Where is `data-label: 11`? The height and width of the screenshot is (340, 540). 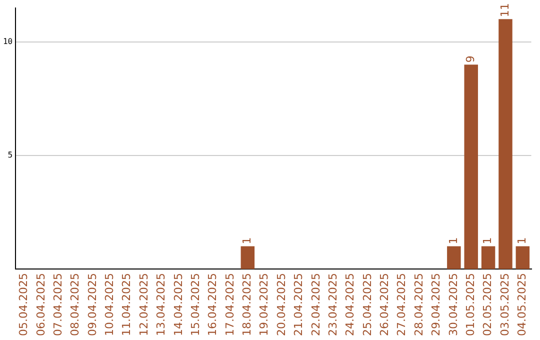 data-label: 11 is located at coordinates (505, 10).